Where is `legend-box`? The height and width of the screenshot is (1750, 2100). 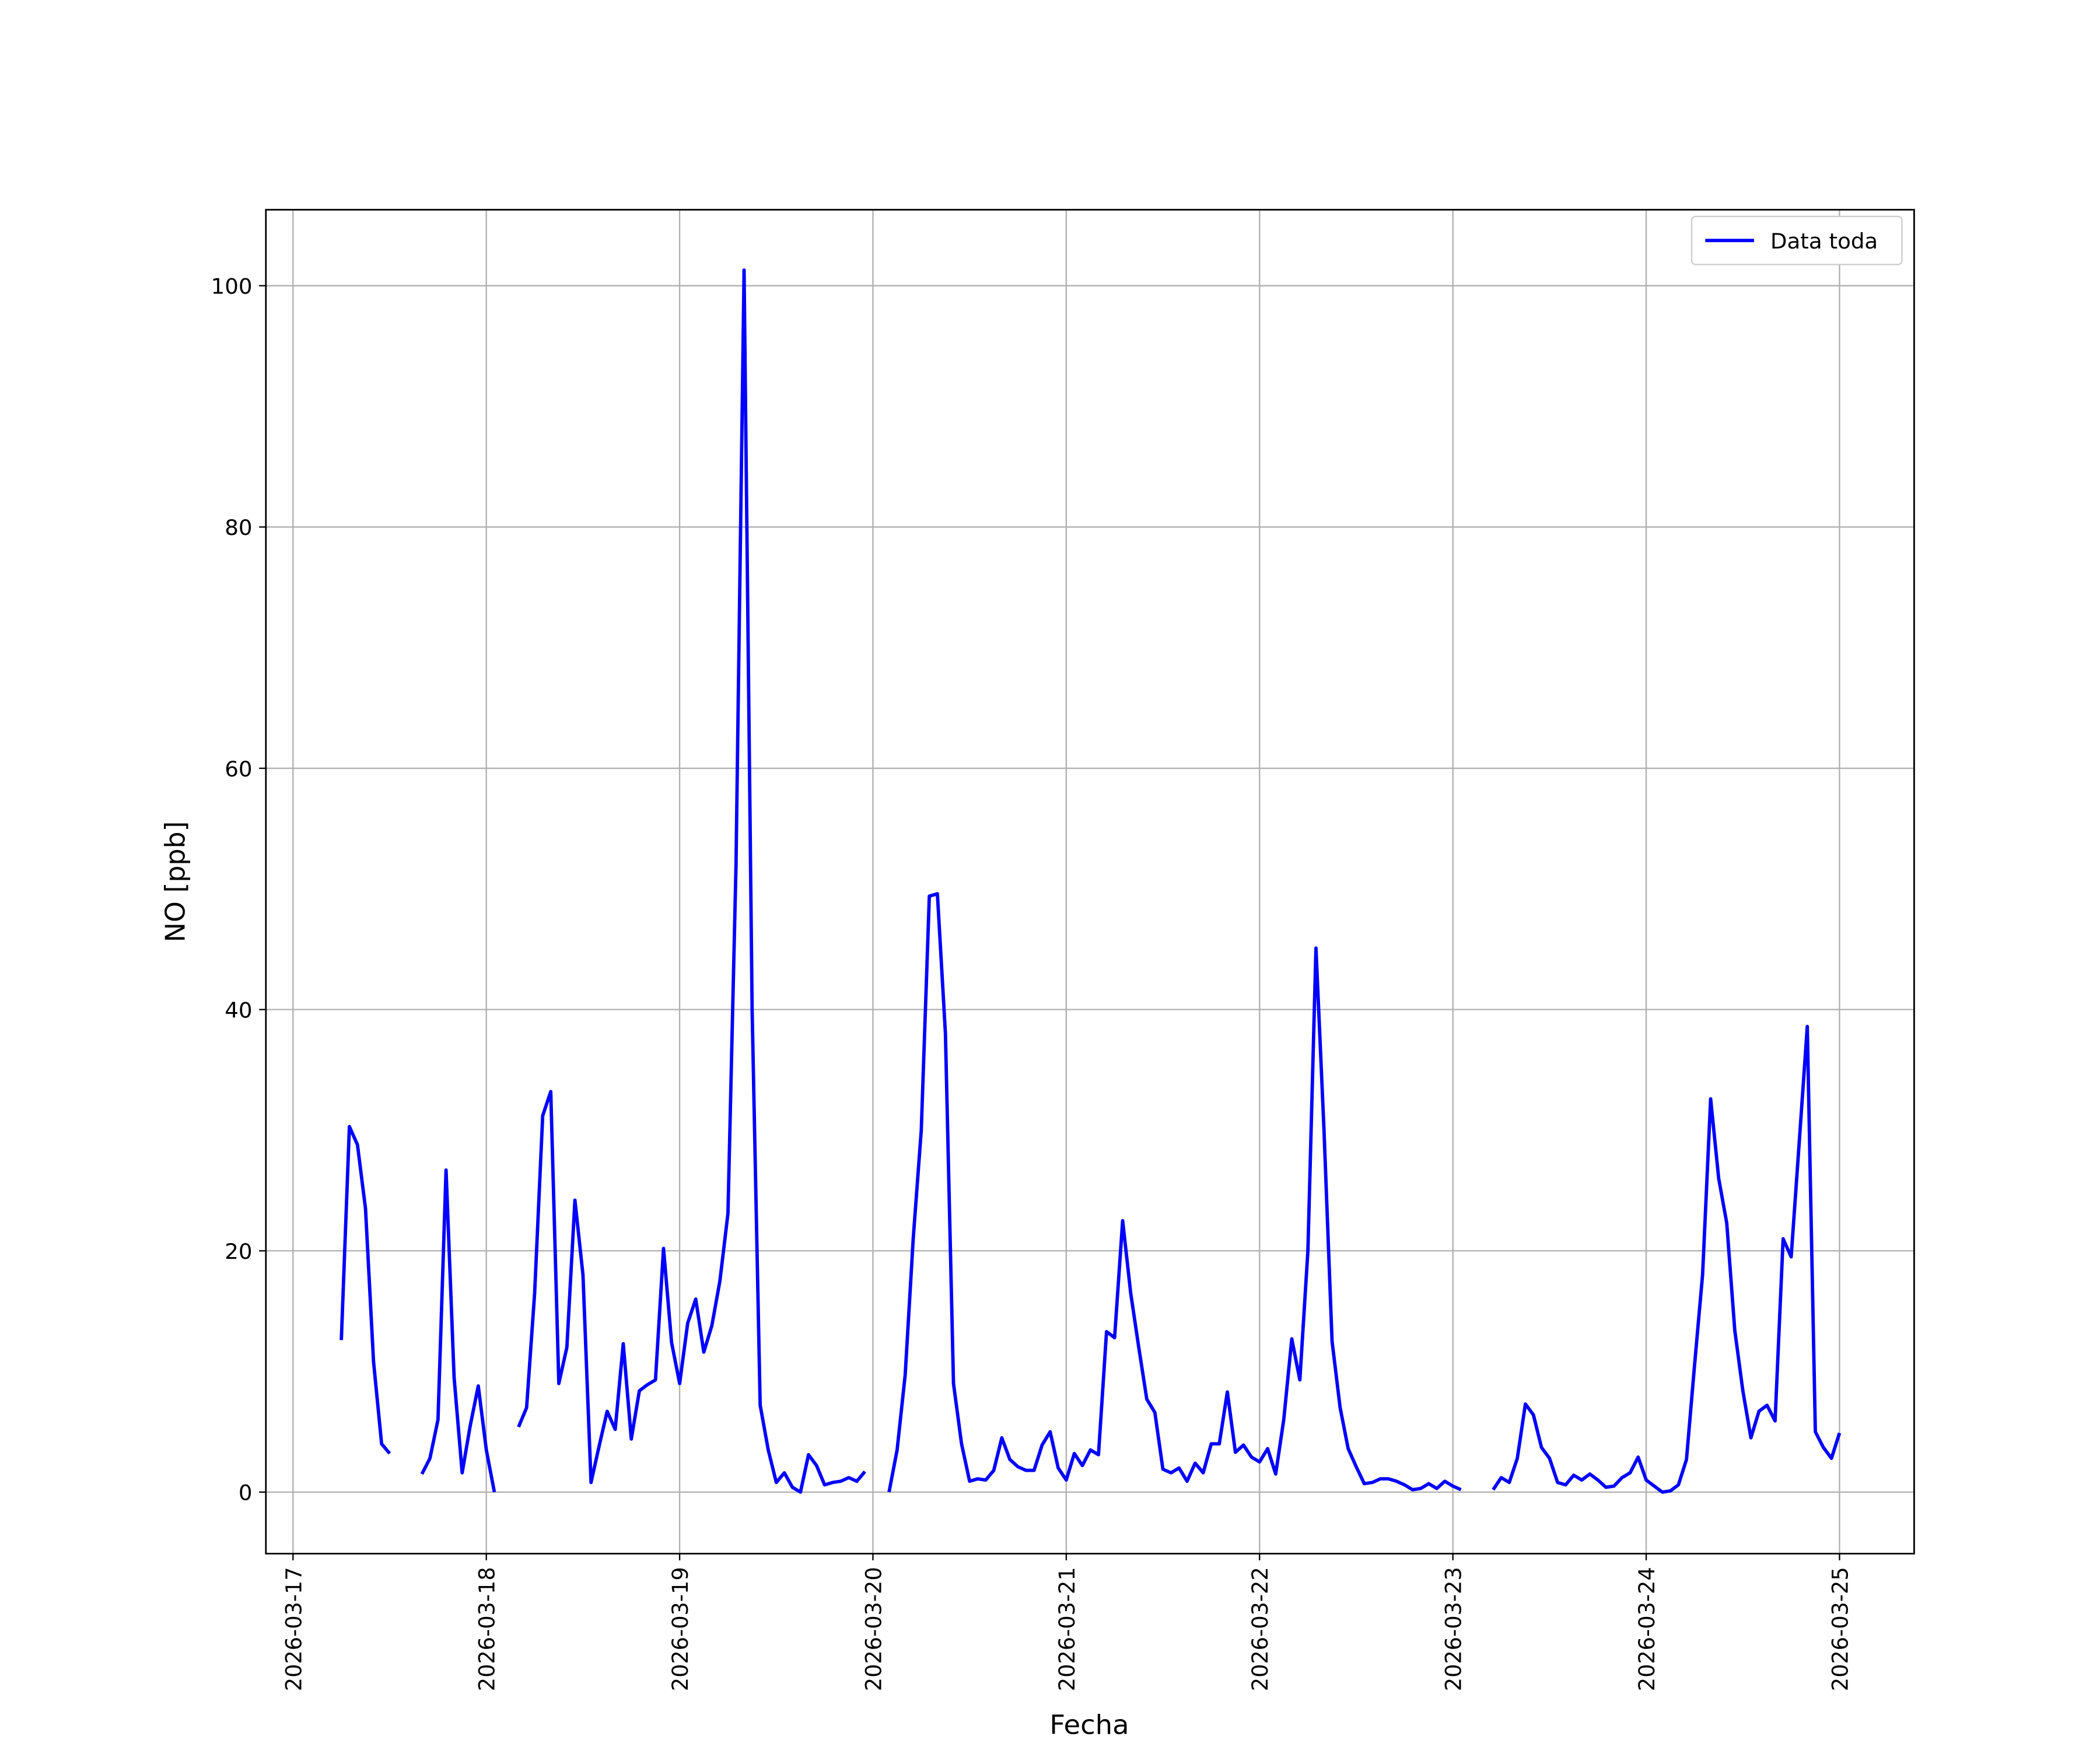 legend-box is located at coordinates (1796, 240).